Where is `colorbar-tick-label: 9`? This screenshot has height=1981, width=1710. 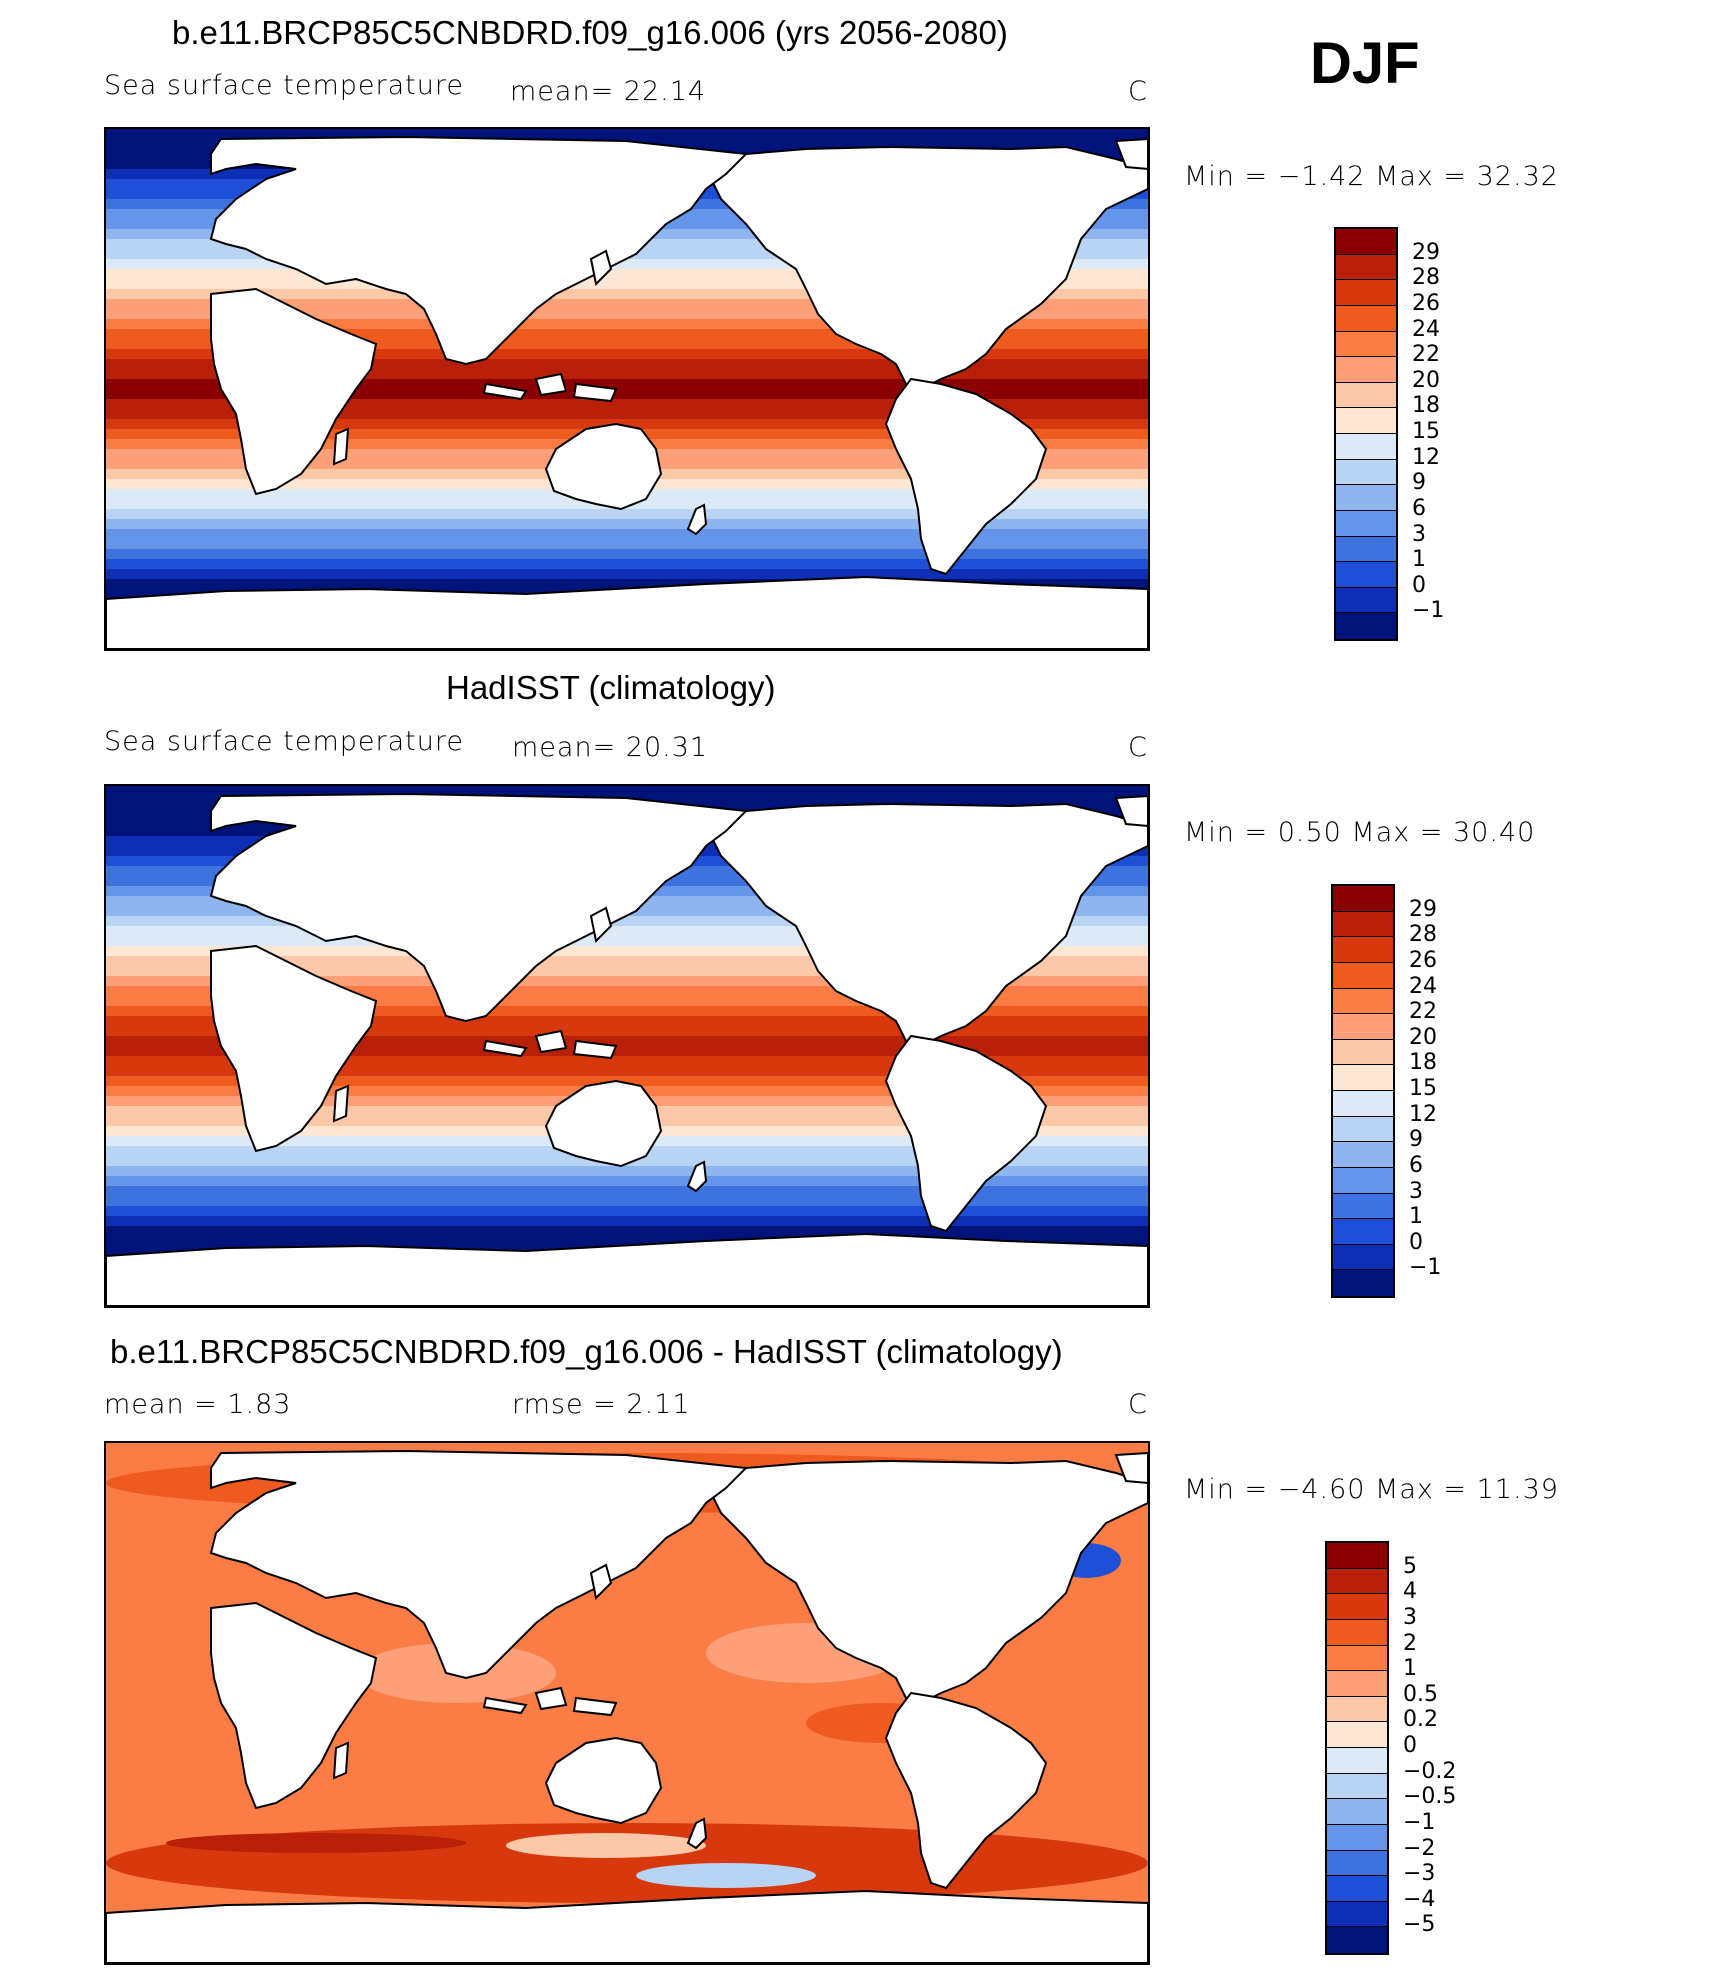
colorbar-tick-label: 9 is located at coordinates (1419, 483).